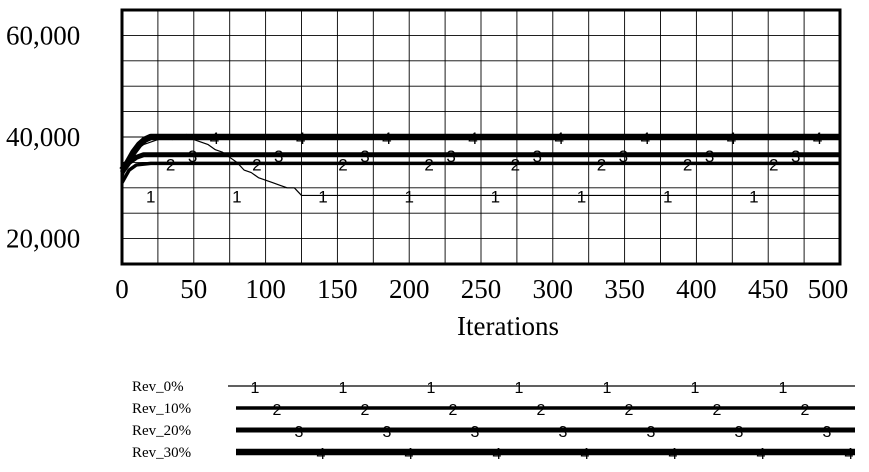  I want to click on x-tick-label: 150, so click(337, 289).